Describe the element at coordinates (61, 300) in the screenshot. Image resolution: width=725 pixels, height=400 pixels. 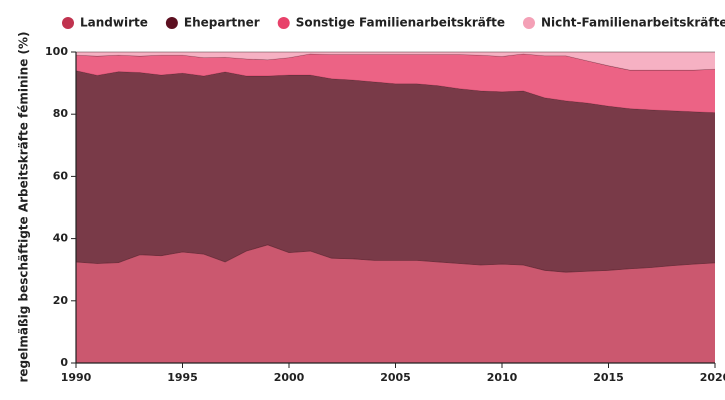
I see `y-tick-label: 20` at that location.